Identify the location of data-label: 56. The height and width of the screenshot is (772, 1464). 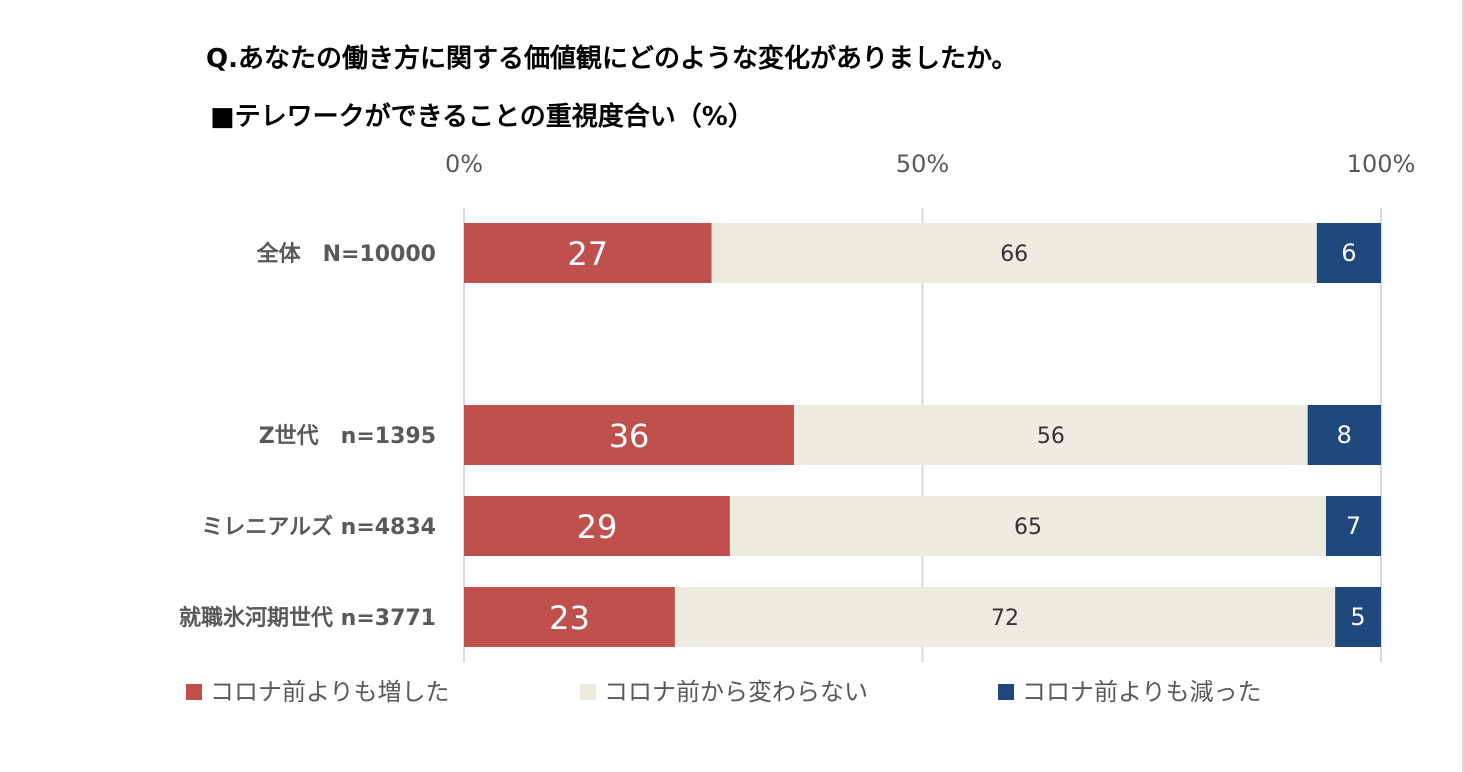
(1051, 436).